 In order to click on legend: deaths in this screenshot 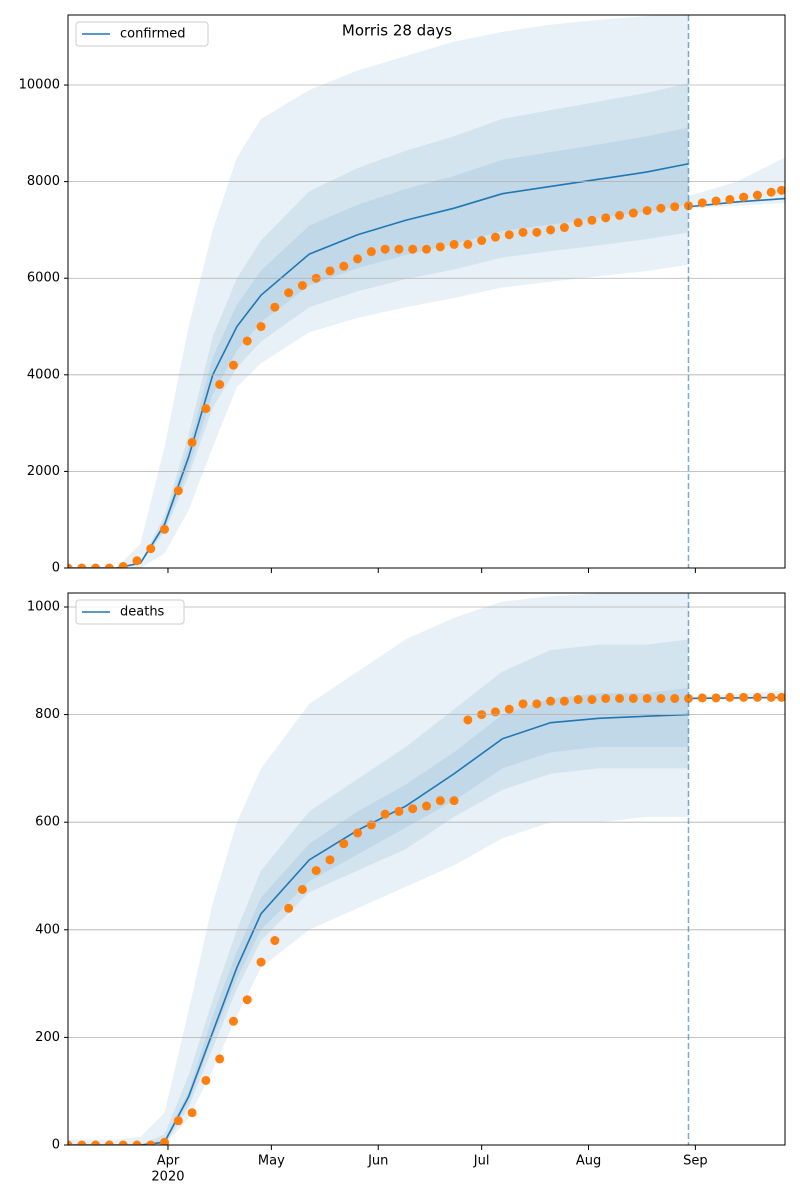, I will do `click(130, 612)`.